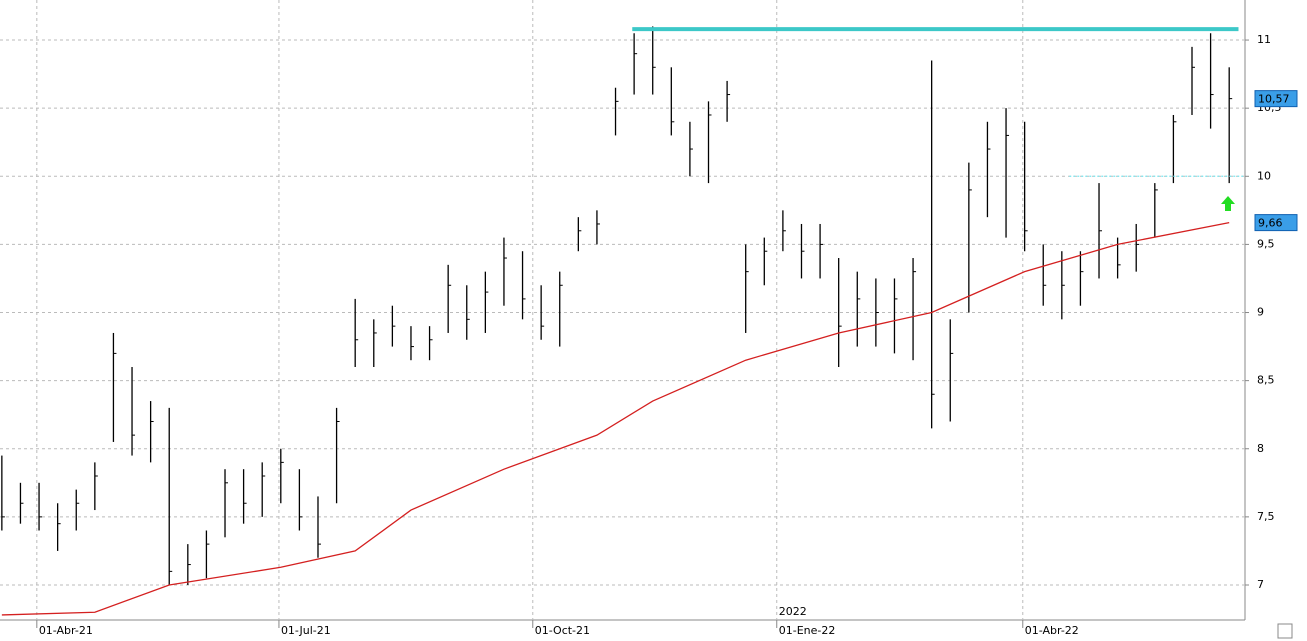 This screenshot has height=641, width=1307. Describe the element at coordinates (1052, 630) in the screenshot. I see `x-tick-label: 01-Abr-22` at that location.